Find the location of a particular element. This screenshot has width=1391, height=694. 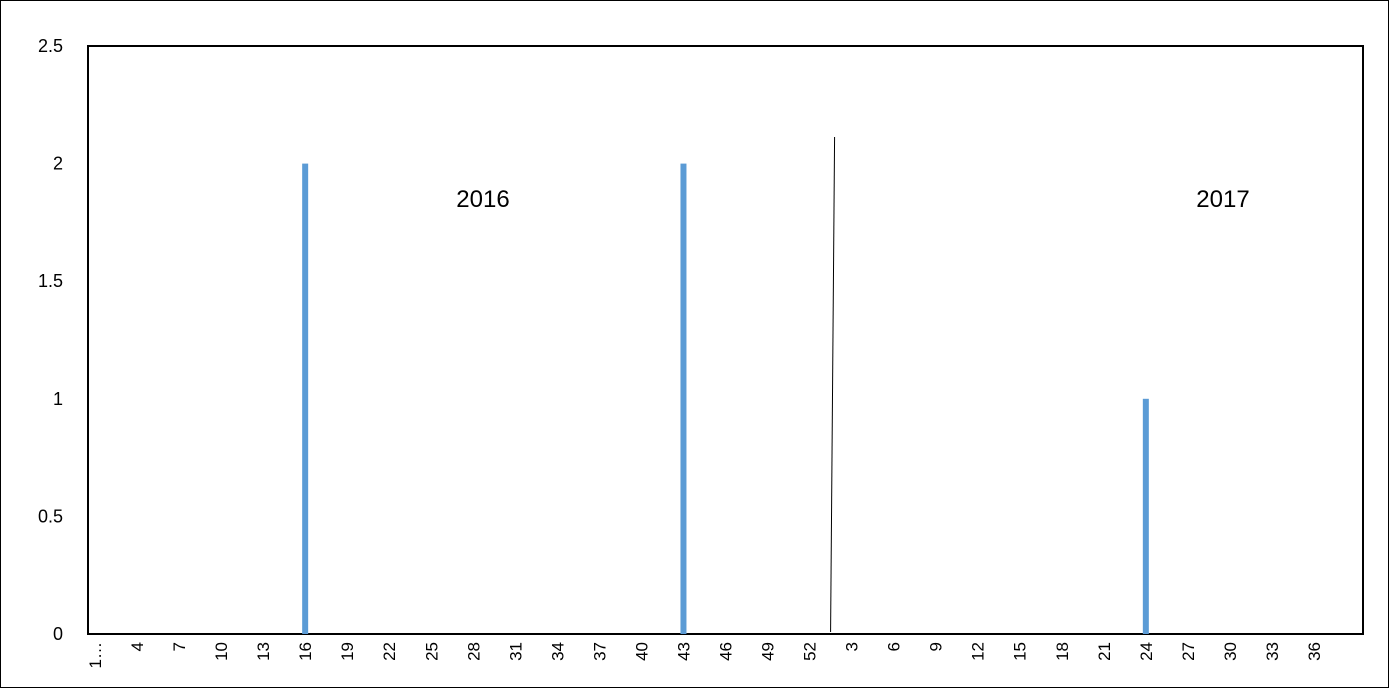

x-tick-label: 13 is located at coordinates (263, 651).